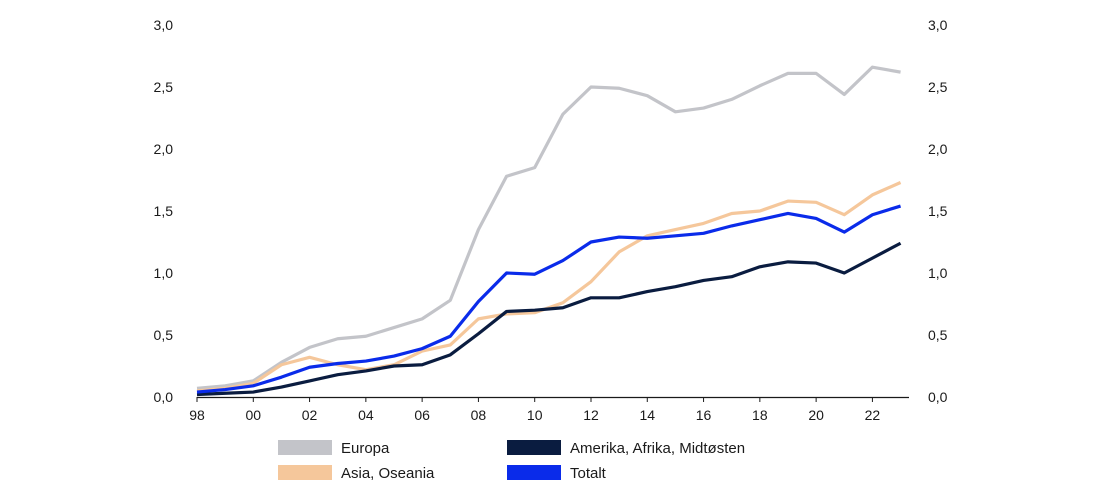 The image size is (1098, 489). What do you see at coordinates (365, 448) in the screenshot?
I see `legend-label: Europa` at bounding box center [365, 448].